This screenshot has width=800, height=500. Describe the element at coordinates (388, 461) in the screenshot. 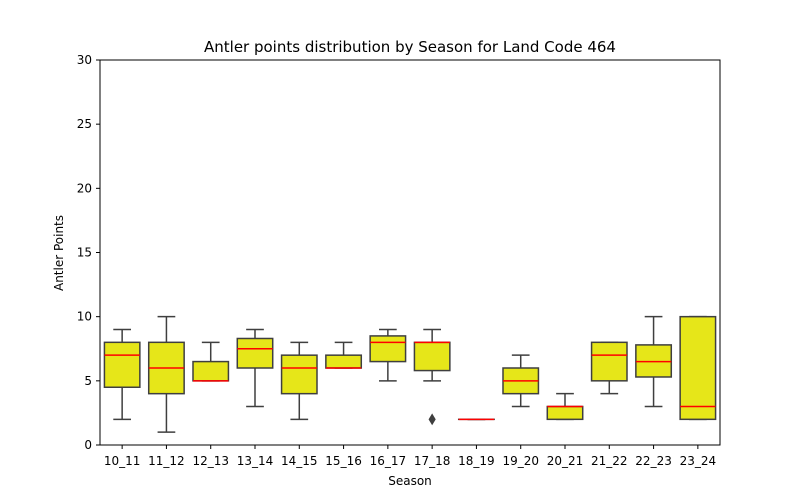

I see `x-tick-label: 16_17` at that location.